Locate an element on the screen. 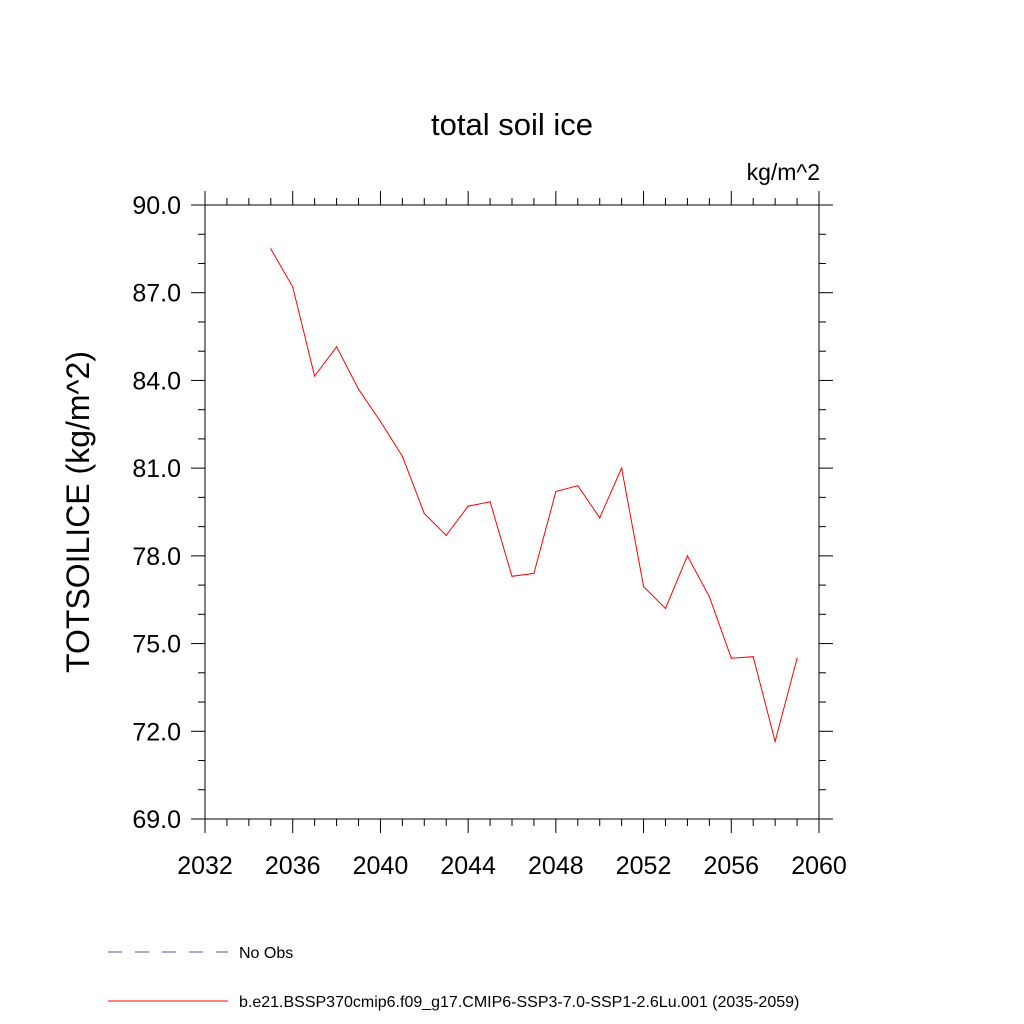  x-tick-label: 2056 is located at coordinates (731, 866).